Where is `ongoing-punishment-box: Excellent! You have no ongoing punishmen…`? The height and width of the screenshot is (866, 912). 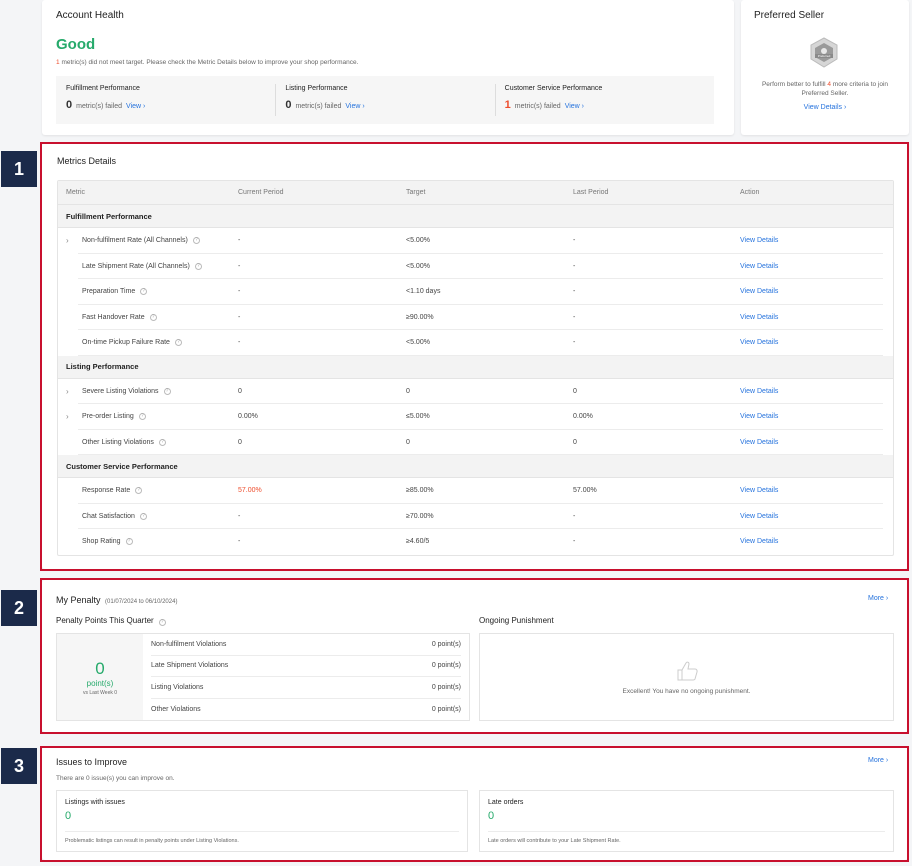
ongoing-punishment-box: Excellent! You have no ongoing punishmen… is located at coordinates (686, 677).